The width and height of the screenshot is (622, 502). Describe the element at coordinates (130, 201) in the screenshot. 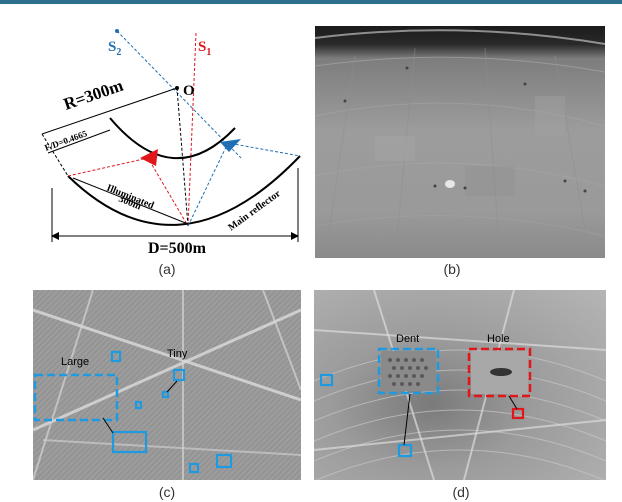

I see `illuminated-span` at that location.